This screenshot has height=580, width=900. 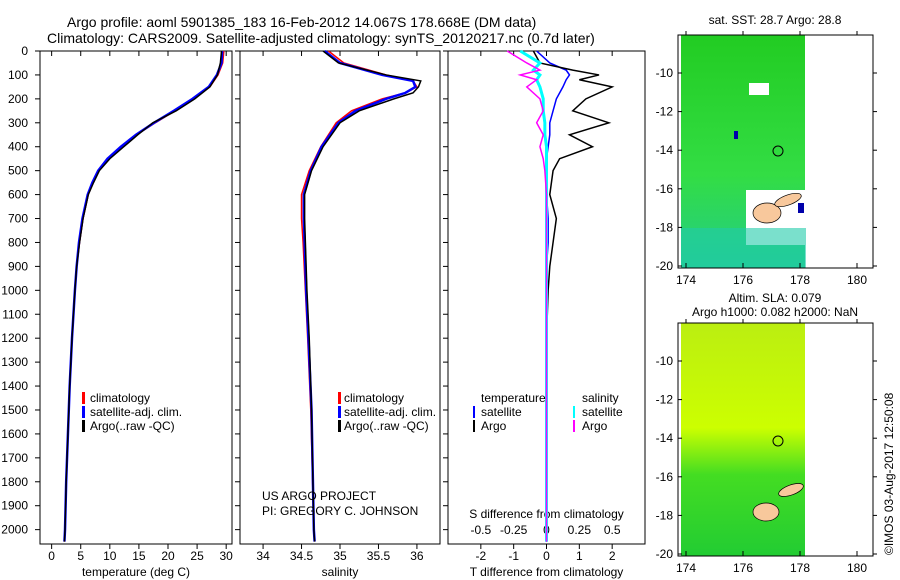 What do you see at coordinates (263, 556) in the screenshot?
I see `x-tick-label: 34` at bounding box center [263, 556].